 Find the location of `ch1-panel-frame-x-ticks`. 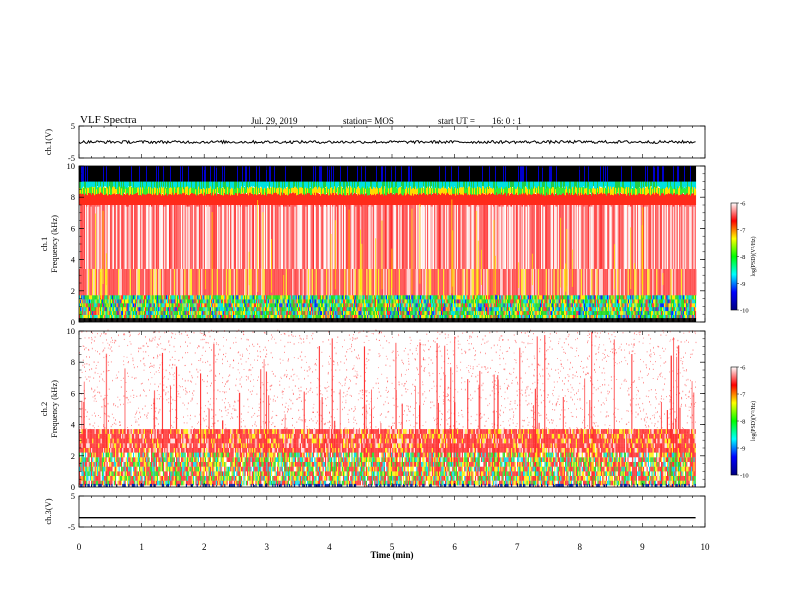

ch1-panel-frame-x-ticks is located at coordinates (392, 142).